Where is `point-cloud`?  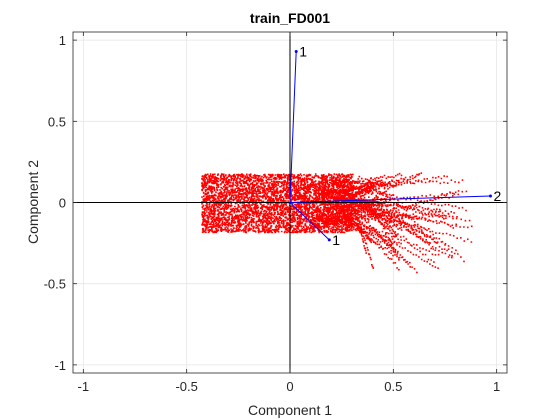
point-cloud is located at coordinates (337, 223).